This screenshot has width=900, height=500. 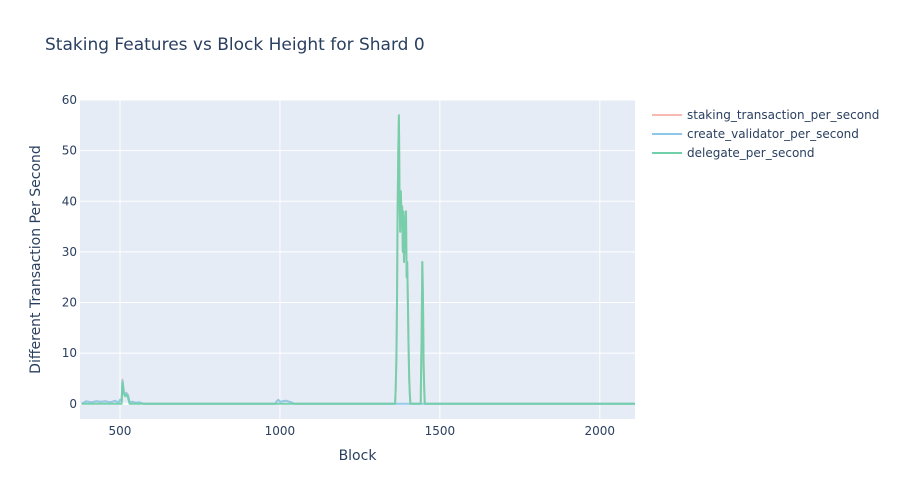 I want to click on y-tick-label: 60, so click(x=69, y=100).